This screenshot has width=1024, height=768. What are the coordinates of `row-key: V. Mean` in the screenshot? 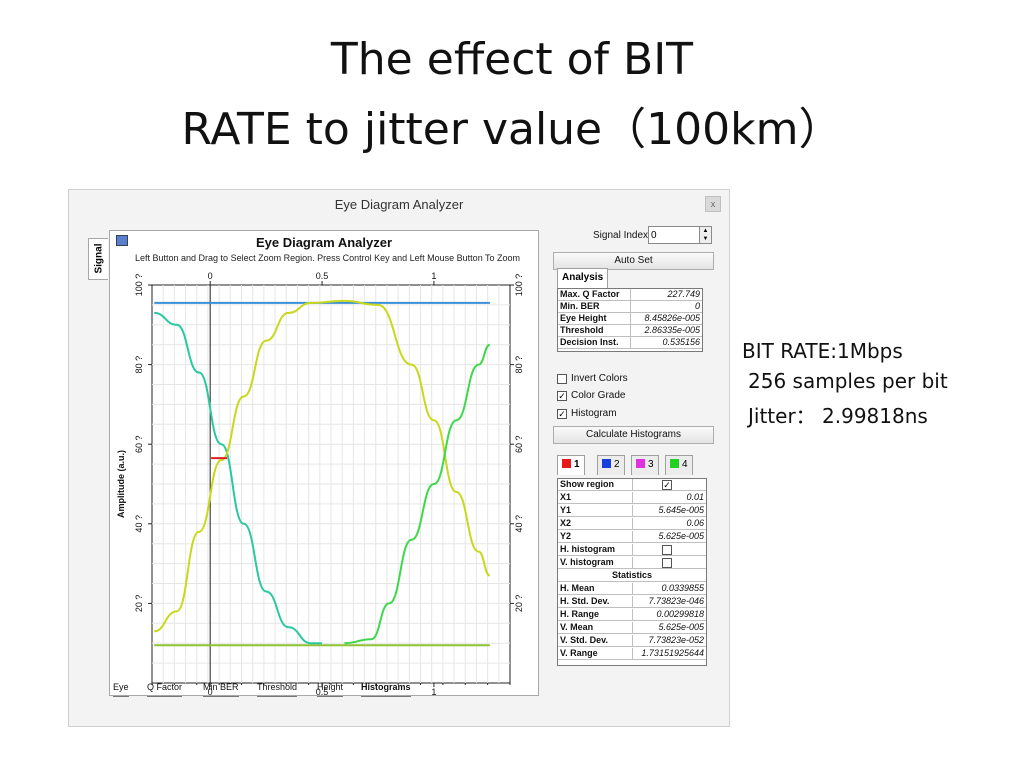 It's located at (577, 627).